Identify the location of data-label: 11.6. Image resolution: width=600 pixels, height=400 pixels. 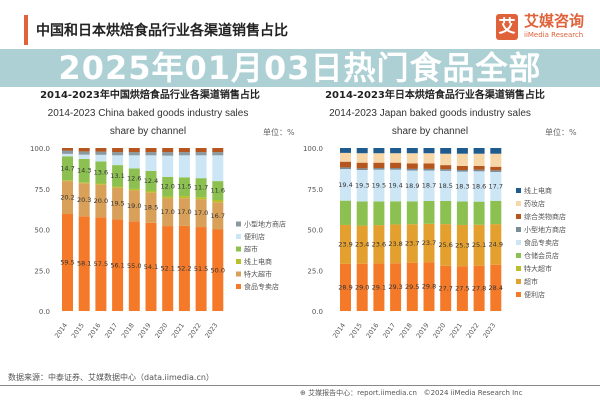
(218, 191).